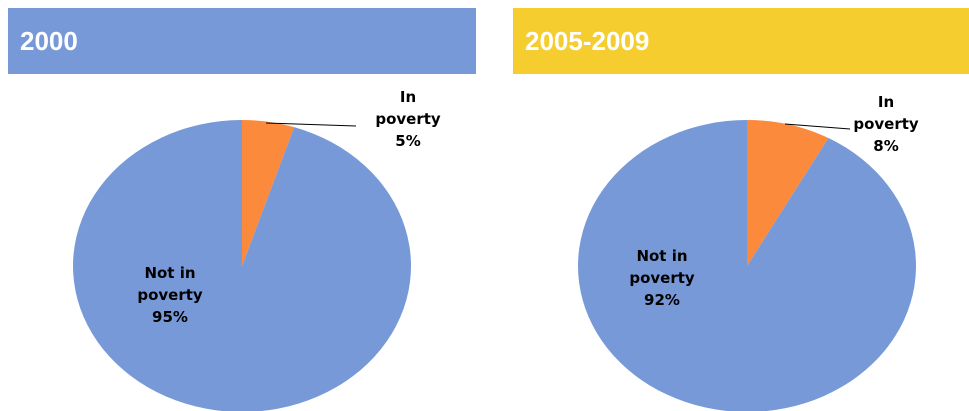 This screenshot has width=969, height=411. I want to click on slice-label-not-in-poverty: Not in poverty 95%, so click(170, 295).